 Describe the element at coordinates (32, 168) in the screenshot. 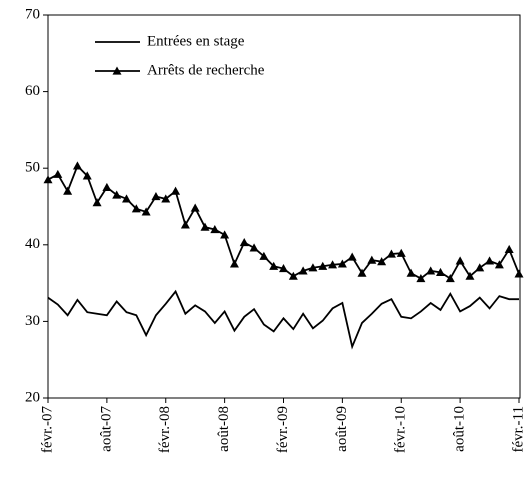

I see `y-tick-label: 50` at that location.